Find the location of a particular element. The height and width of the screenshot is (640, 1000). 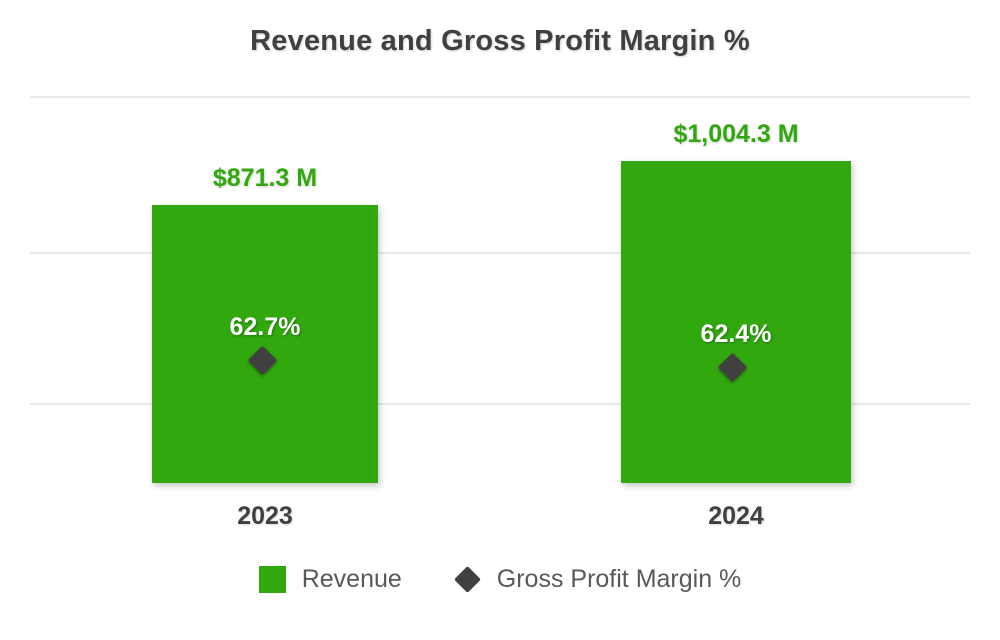

revenue-bar-2024 is located at coordinates (736, 322).